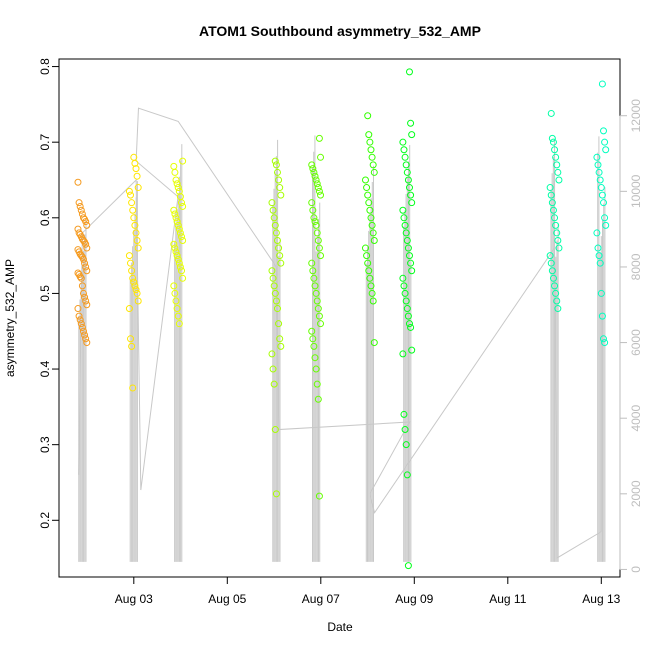 The width and height of the screenshot is (650, 650). I want to click on x-tick-label: Aug 09, so click(414, 599).